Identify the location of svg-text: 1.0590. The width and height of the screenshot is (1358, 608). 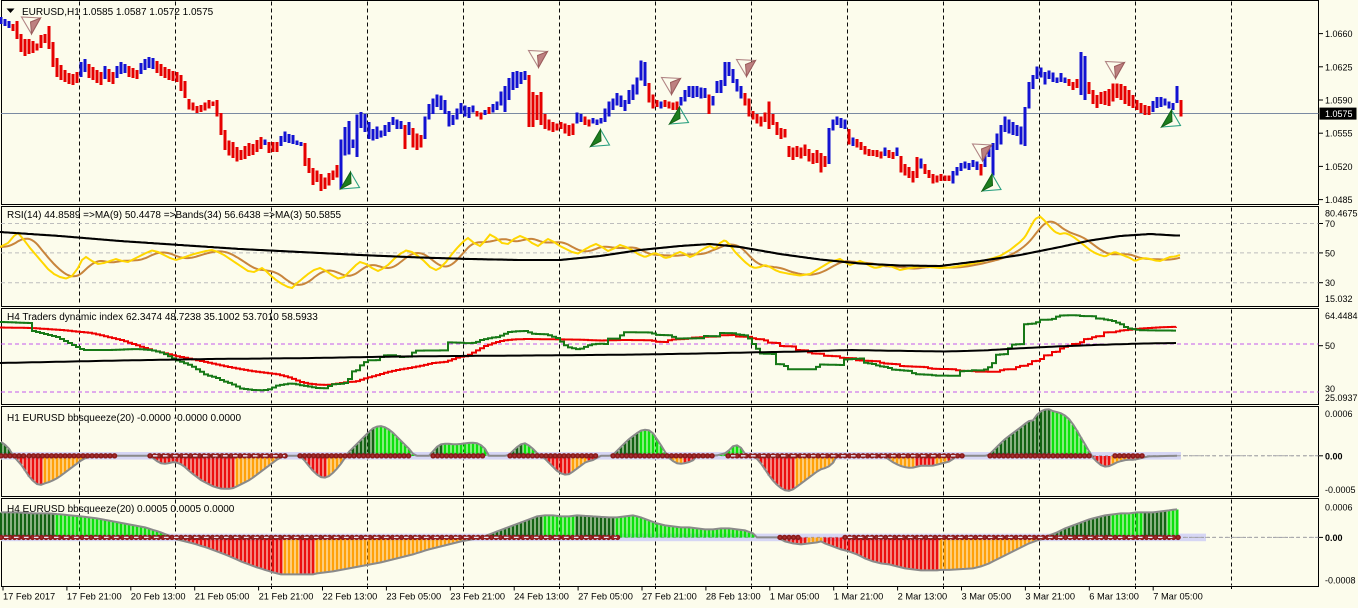
(1339, 101).